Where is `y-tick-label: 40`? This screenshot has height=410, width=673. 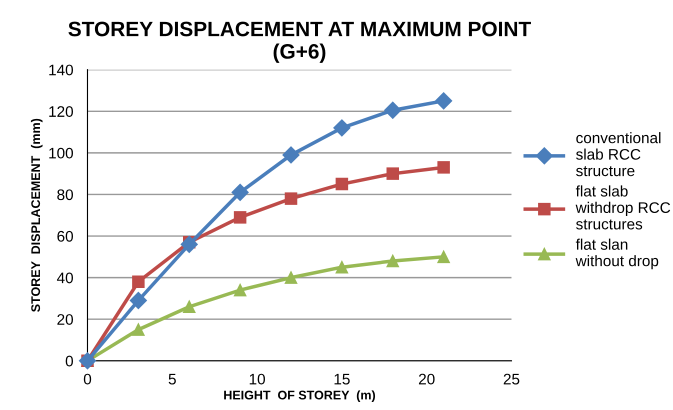
y-tick-label: 40 is located at coordinates (65, 278).